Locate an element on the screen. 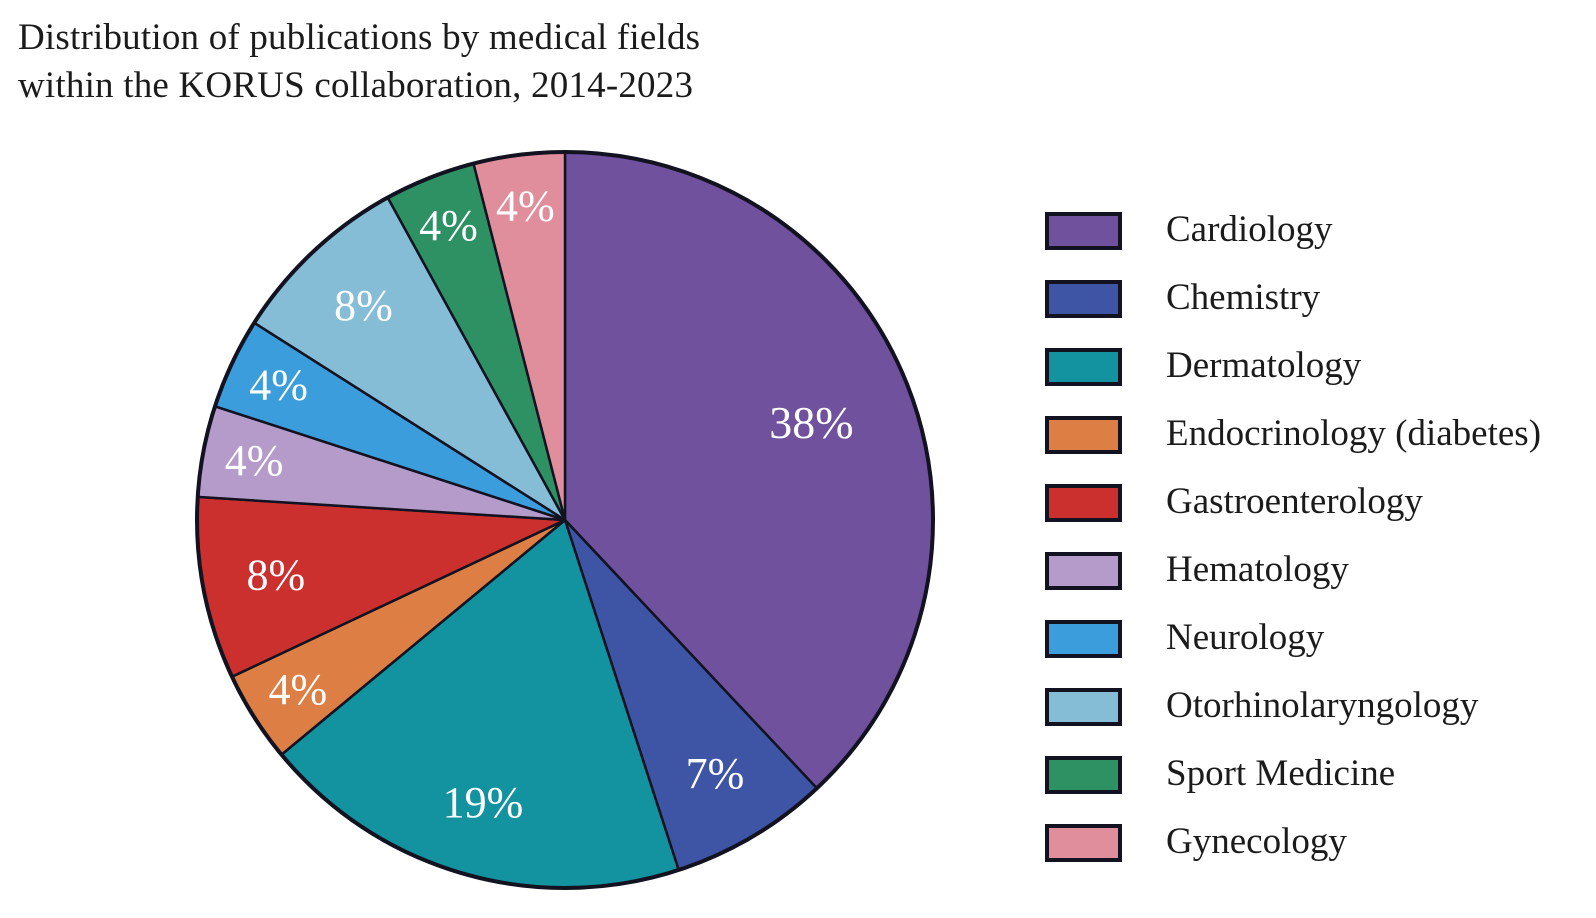 This screenshot has width=1596, height=918. legend-item-hematology: Hematology is located at coordinates (1293, 571).